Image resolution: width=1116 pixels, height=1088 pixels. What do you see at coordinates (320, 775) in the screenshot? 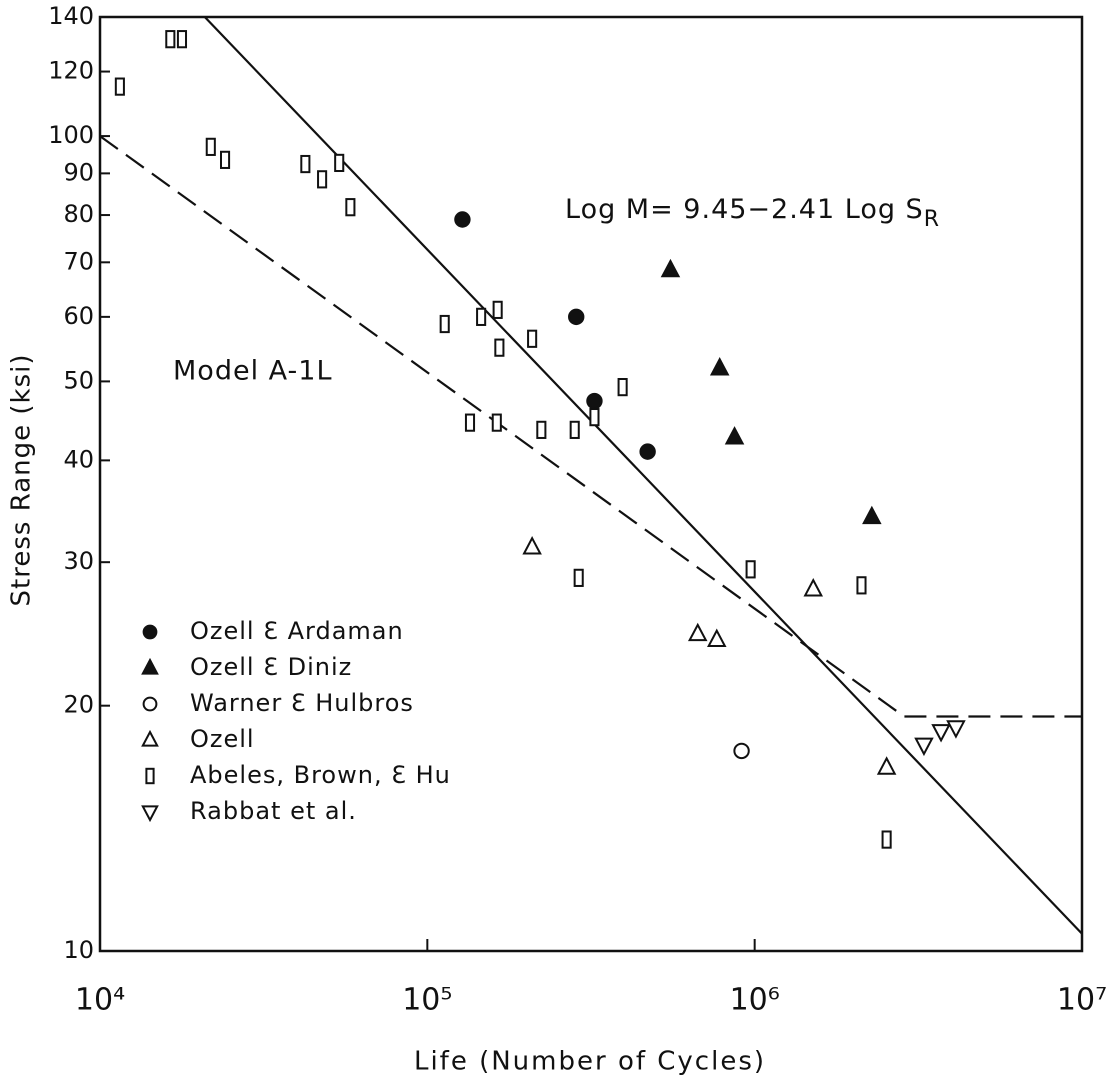
I see `legend-label: Abeles, Brown, Ɛ Hu` at bounding box center [320, 775].